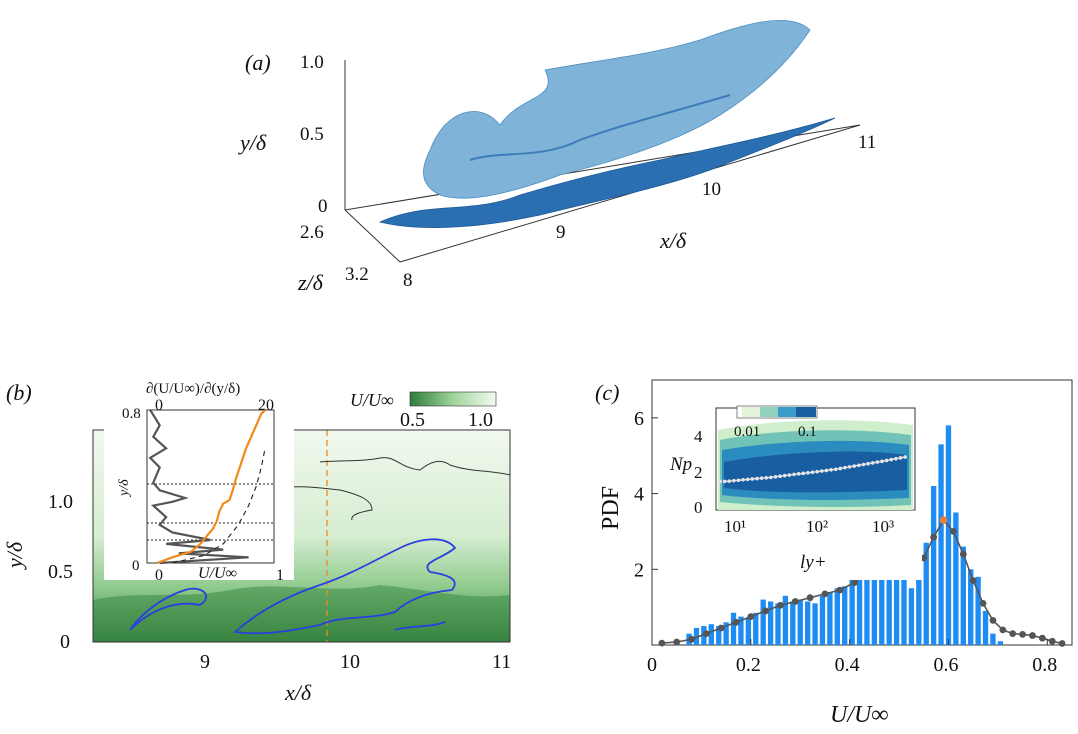 This screenshot has width=1078, height=734. I want to click on panel-b-ytick-3: 1.0, so click(60, 502).